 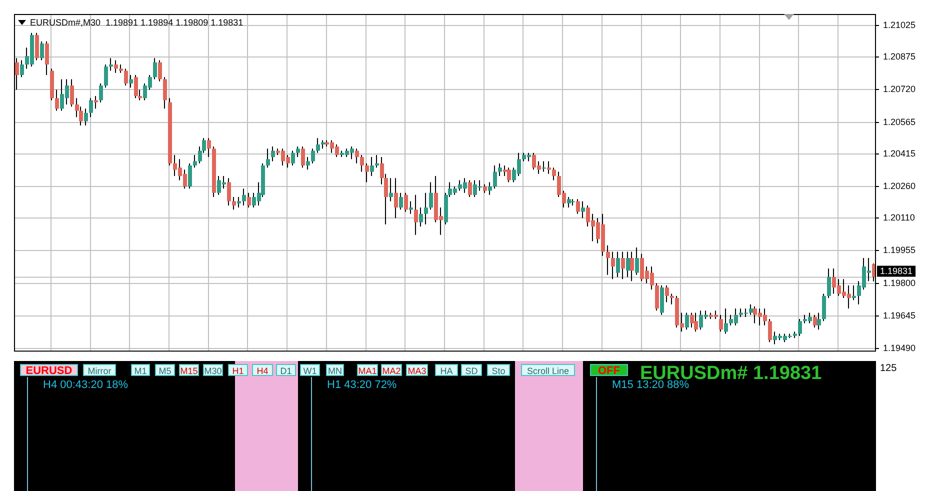 I want to click on text: OFF, so click(x=609, y=370).